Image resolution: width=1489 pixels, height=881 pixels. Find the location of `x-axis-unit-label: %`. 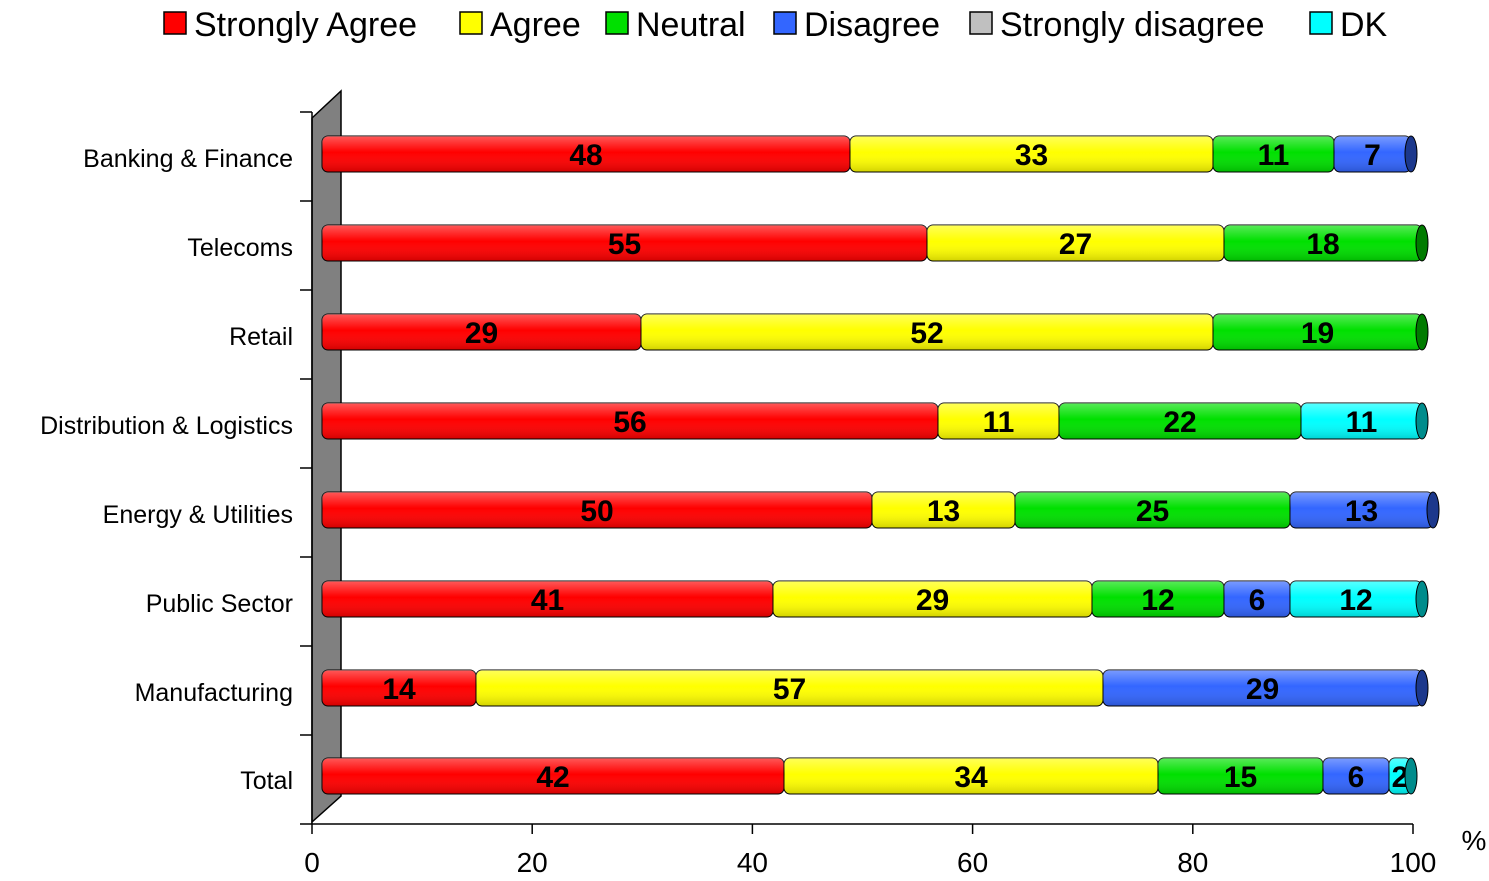

x-axis-unit-label: % is located at coordinates (1474, 840).